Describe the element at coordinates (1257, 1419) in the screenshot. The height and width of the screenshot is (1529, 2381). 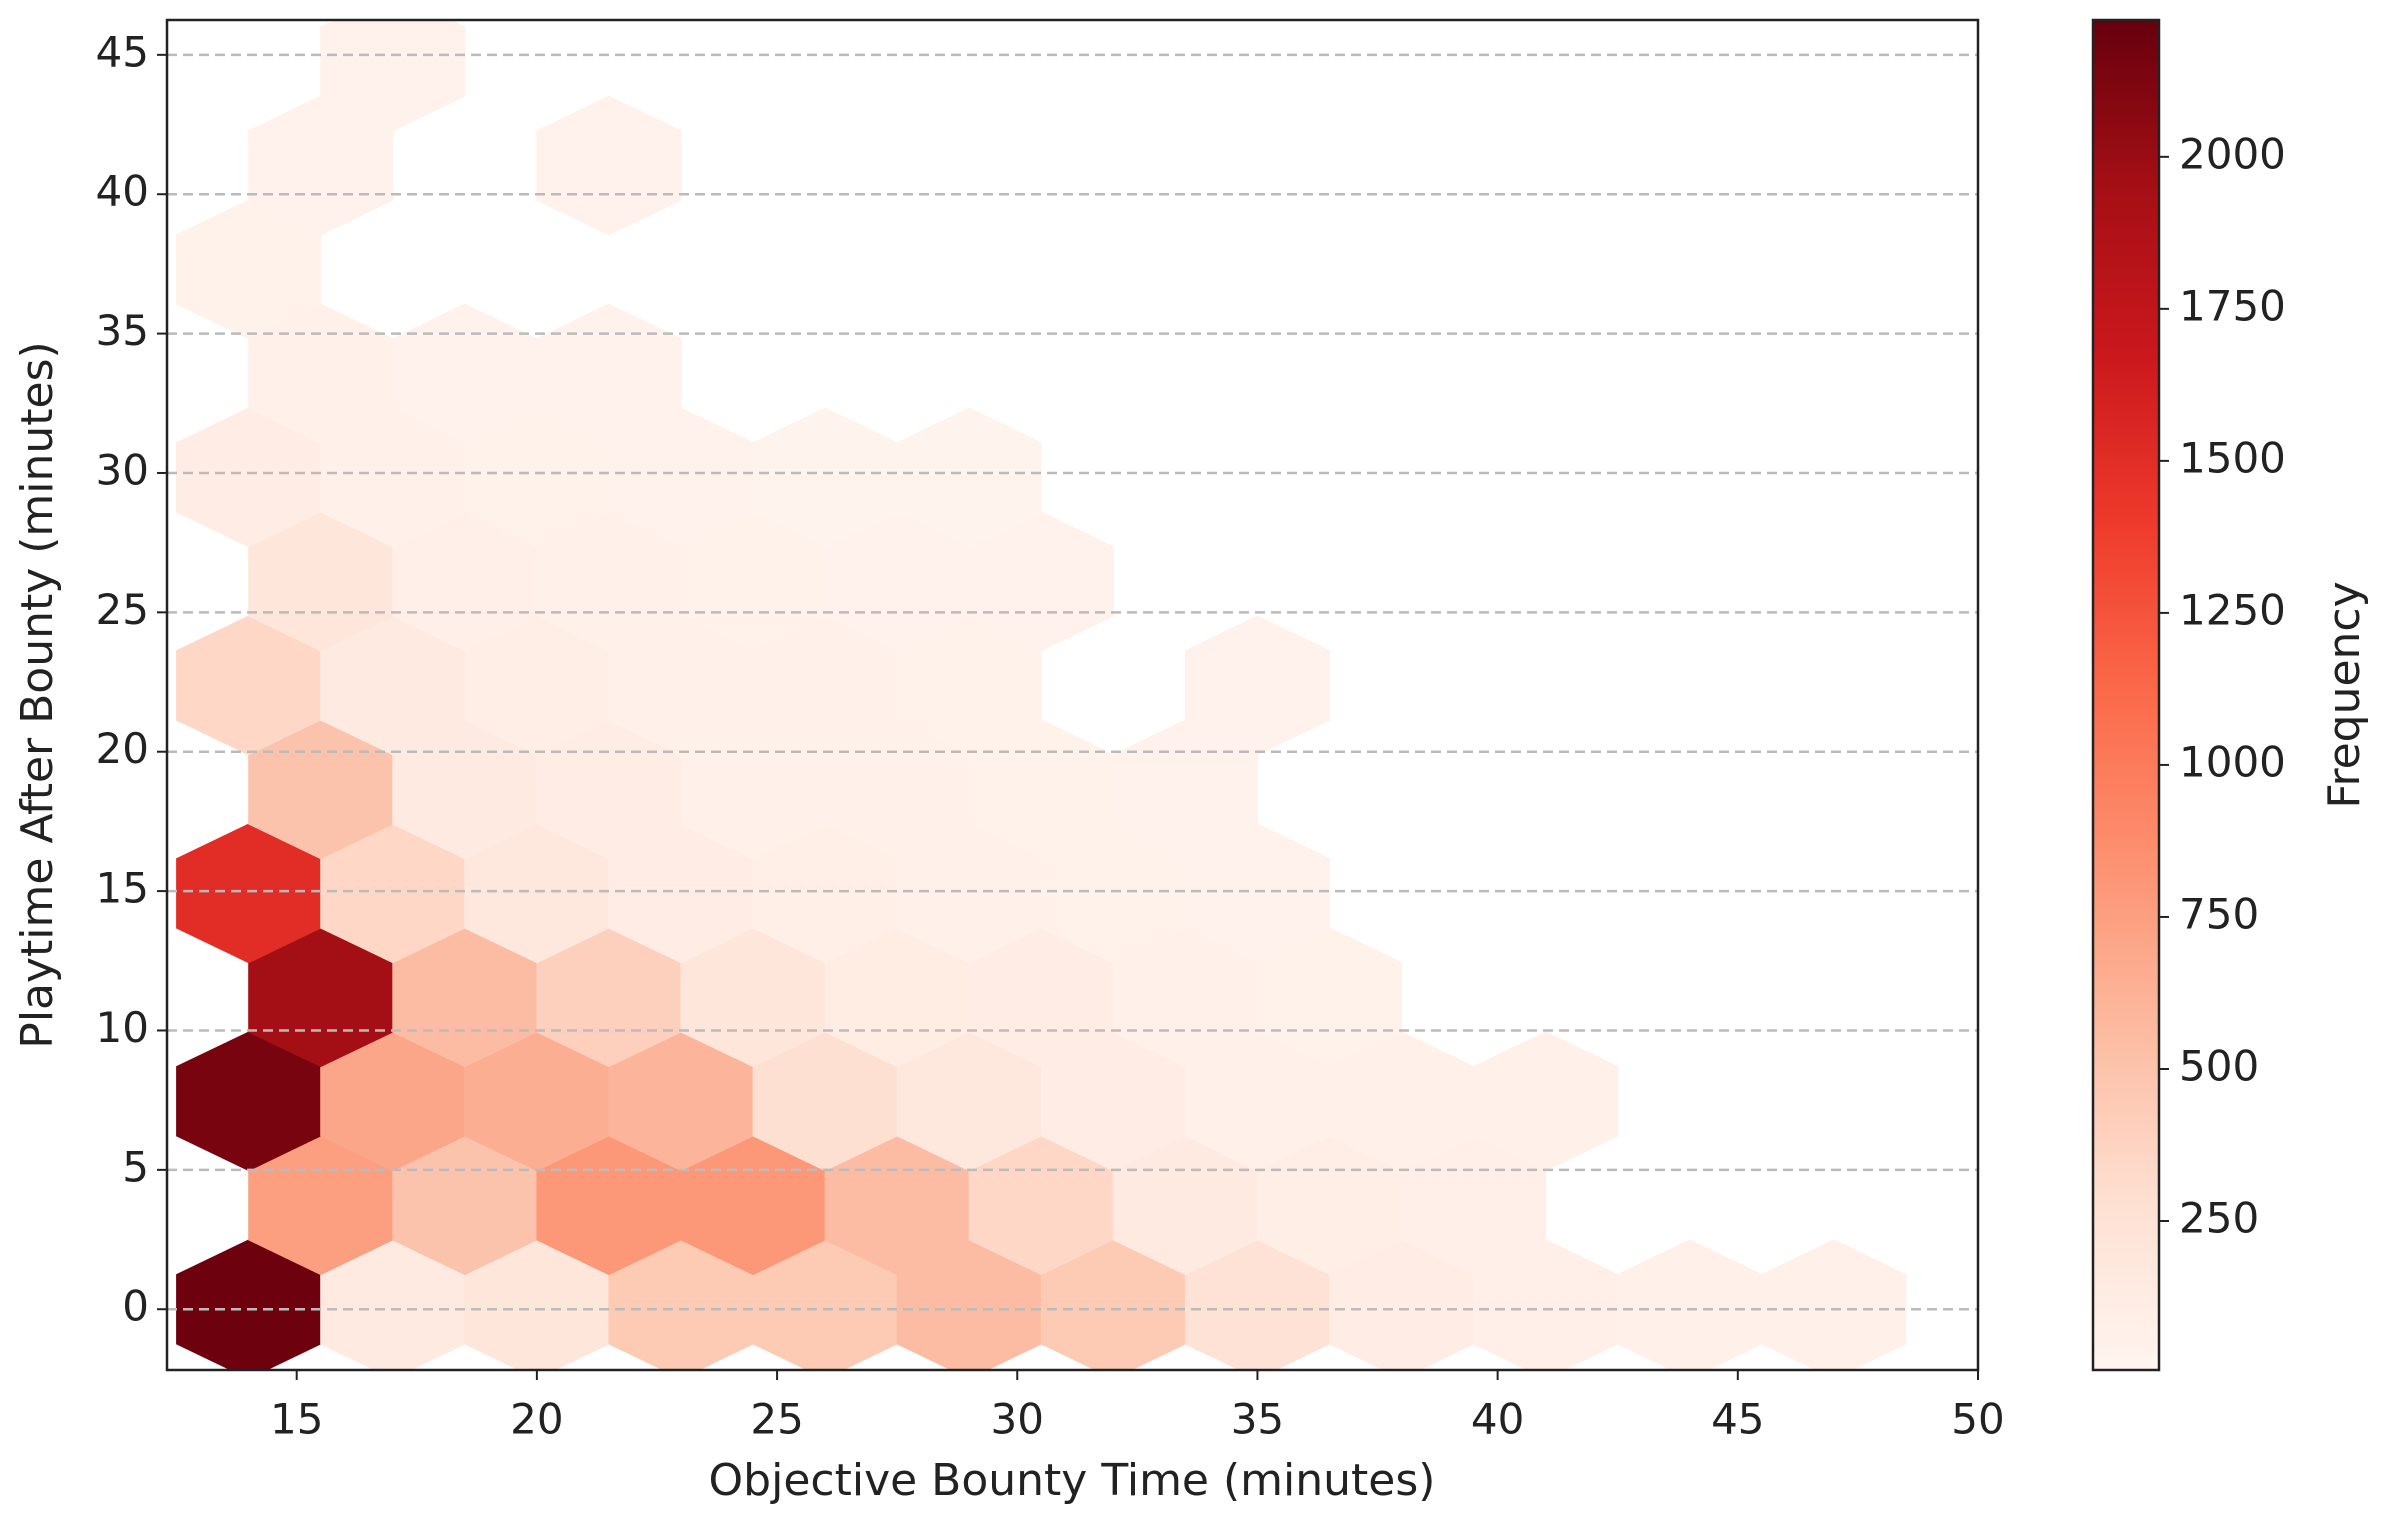
I see `x-tick-label: 35` at that location.